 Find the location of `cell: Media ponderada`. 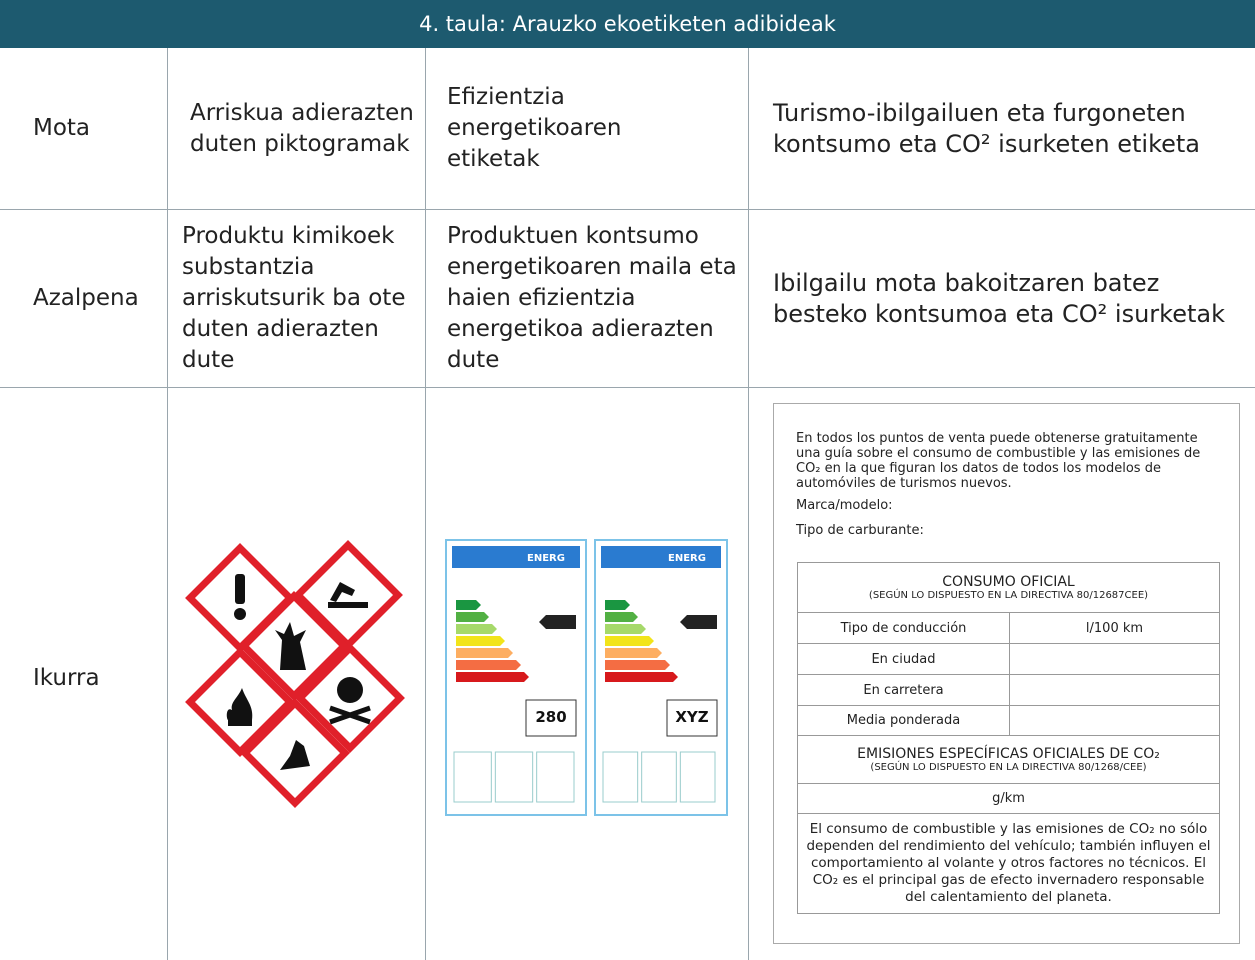

cell: Media ponderada is located at coordinates (903, 720).